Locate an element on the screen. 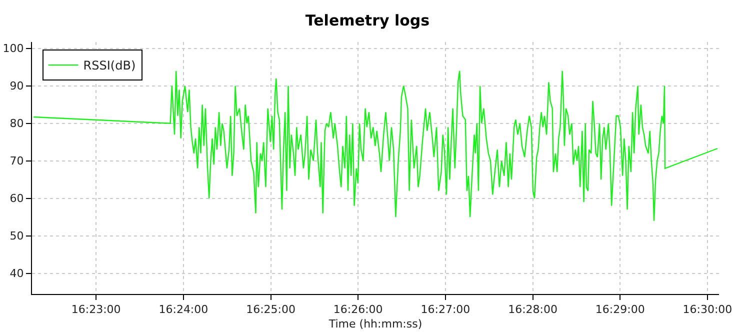 Image resolution: width=735 pixels, height=334 pixels. y-tick-label: 40 is located at coordinates (17, 273).